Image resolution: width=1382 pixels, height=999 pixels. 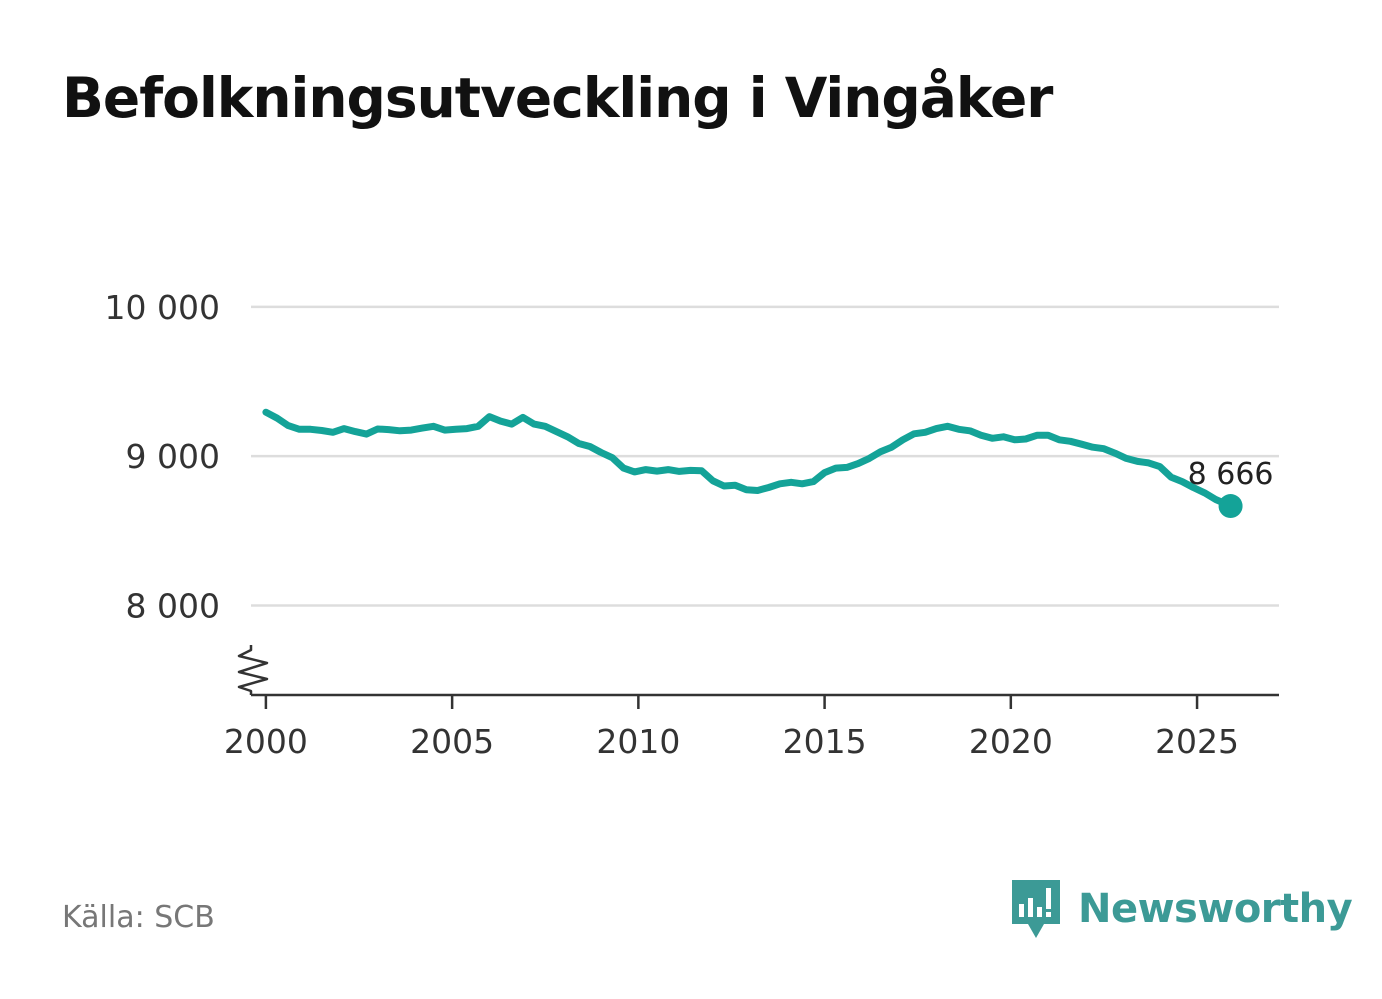 What do you see at coordinates (1231, 474) in the screenshot?
I see `end-value-label: 8 666` at bounding box center [1231, 474].